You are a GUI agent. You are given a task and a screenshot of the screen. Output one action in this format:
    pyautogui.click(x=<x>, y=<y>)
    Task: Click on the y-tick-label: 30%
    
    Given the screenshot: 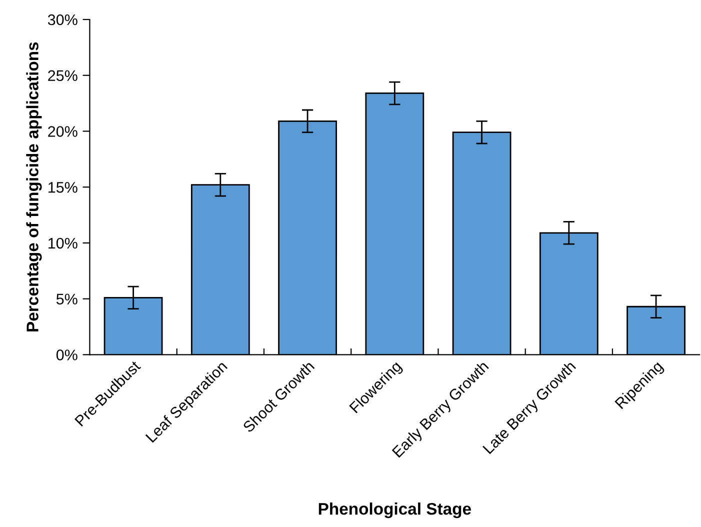 What is the action you would take?
    pyautogui.click(x=63, y=20)
    